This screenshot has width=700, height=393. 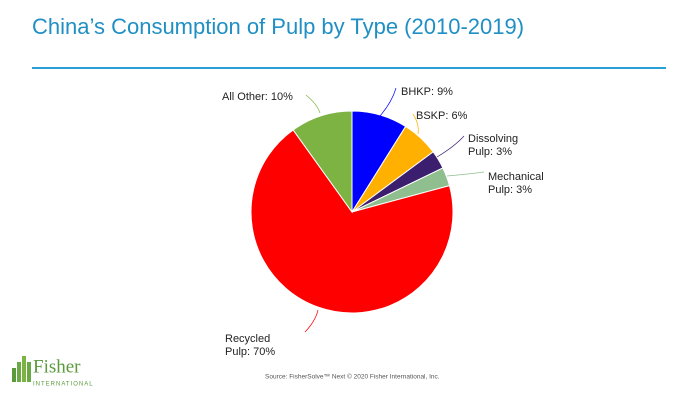 I want to click on data-label: BSKP: 6%, so click(x=442, y=116).